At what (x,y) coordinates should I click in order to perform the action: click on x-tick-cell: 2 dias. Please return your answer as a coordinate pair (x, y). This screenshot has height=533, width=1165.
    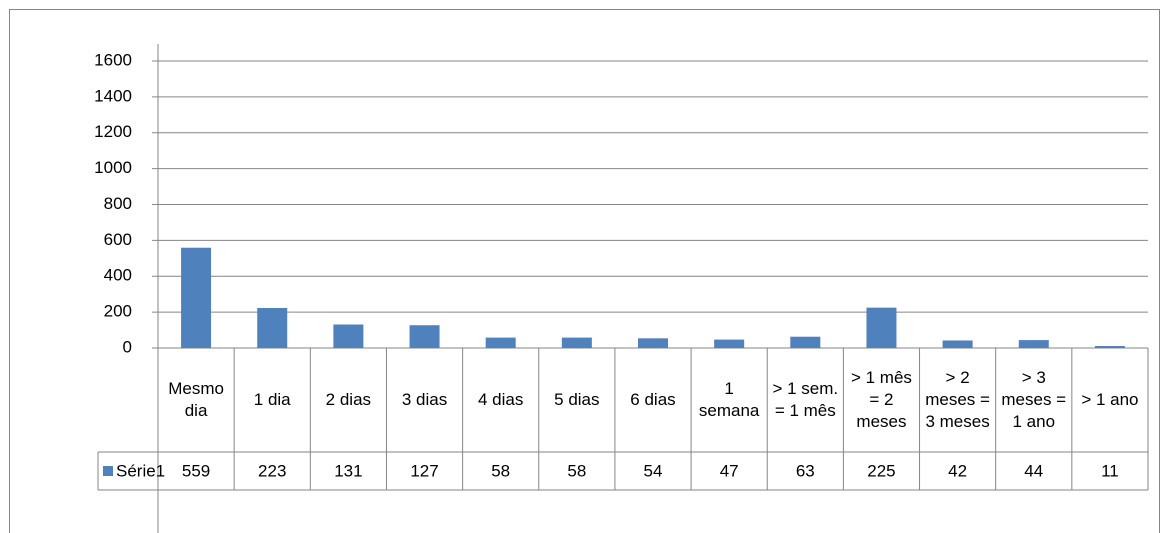
    Looking at the image, I should click on (348, 399).